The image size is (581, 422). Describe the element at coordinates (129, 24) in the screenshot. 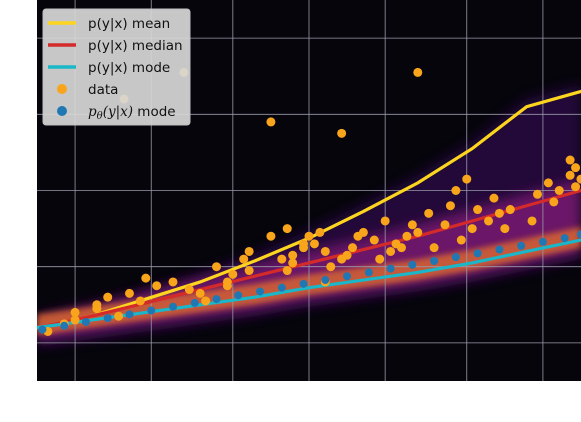

I see `legend-label: p(y|x) mean` at that location.